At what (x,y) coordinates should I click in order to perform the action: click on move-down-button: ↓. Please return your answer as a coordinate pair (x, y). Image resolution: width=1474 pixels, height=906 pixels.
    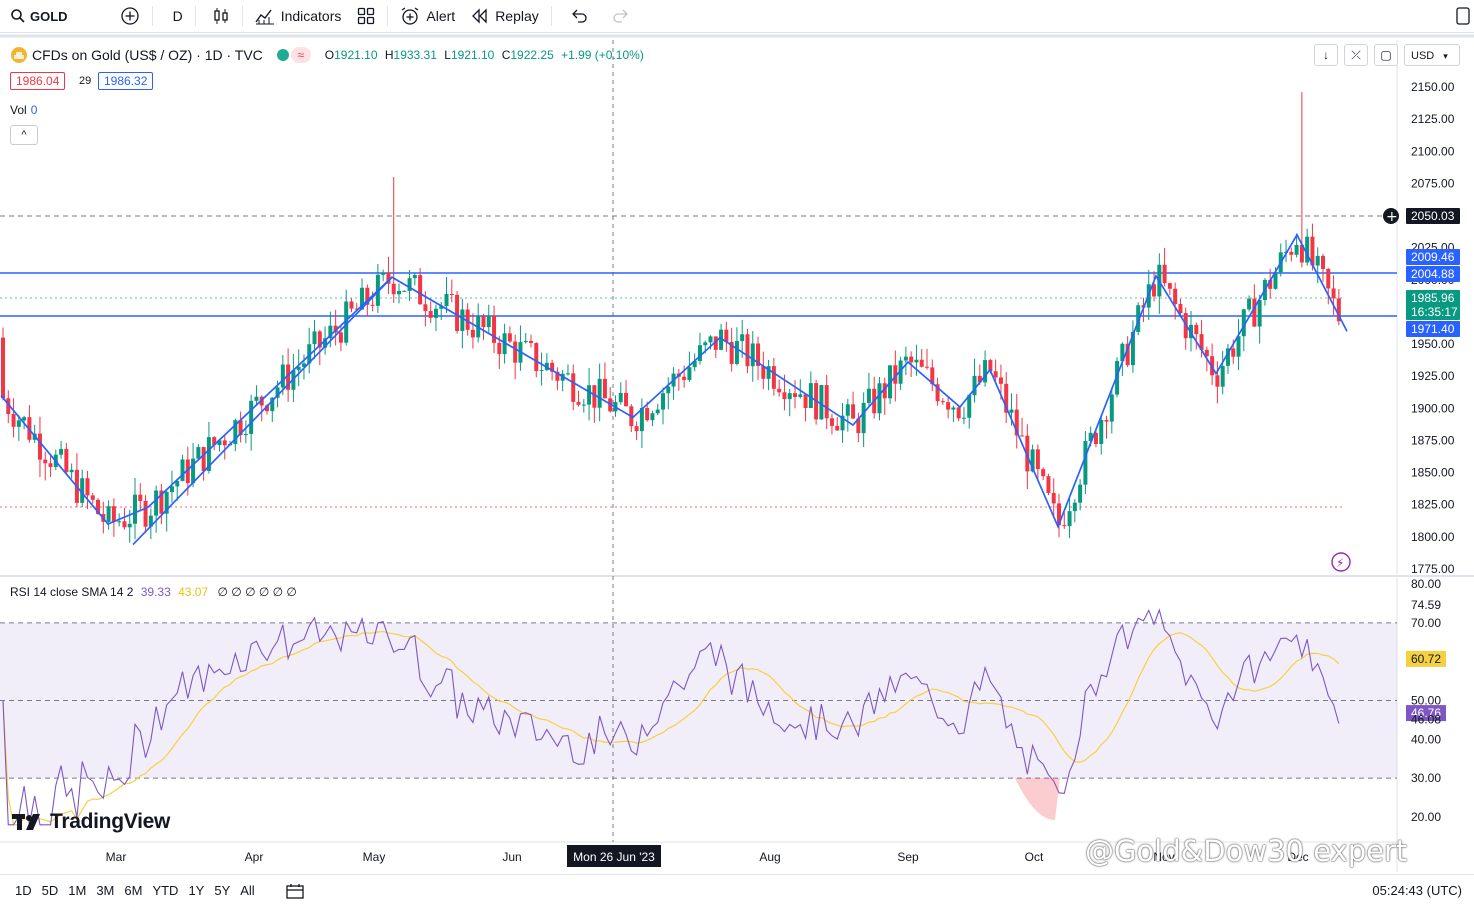
    Looking at the image, I should click on (1326, 55).